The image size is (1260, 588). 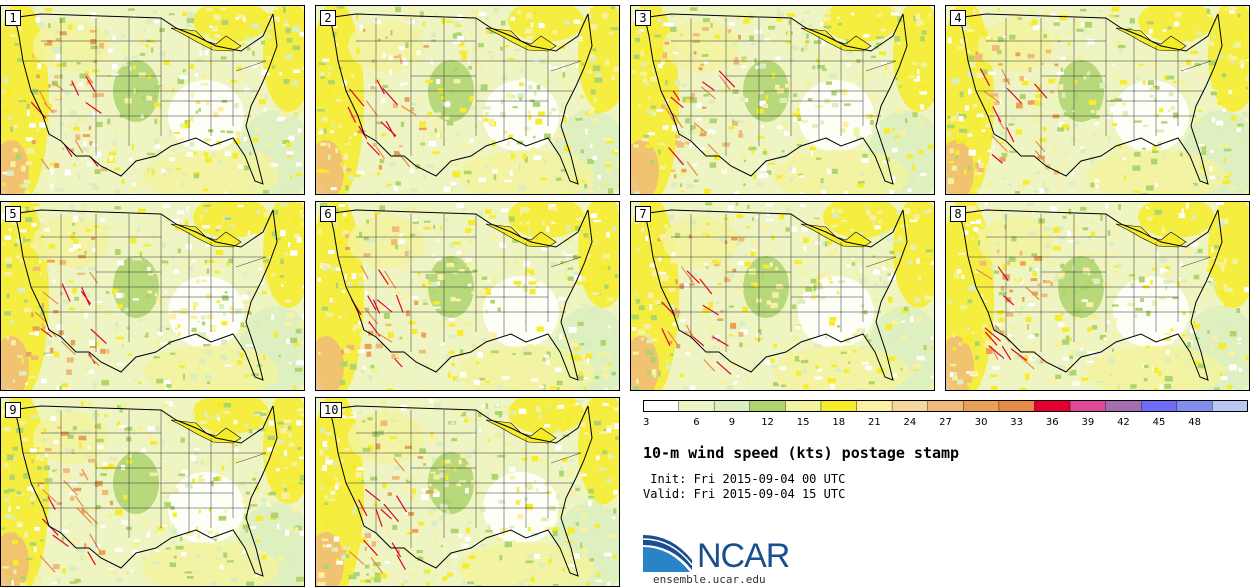 What do you see at coordinates (643, 18) in the screenshot?
I see `stamp-number-label: 3` at bounding box center [643, 18].